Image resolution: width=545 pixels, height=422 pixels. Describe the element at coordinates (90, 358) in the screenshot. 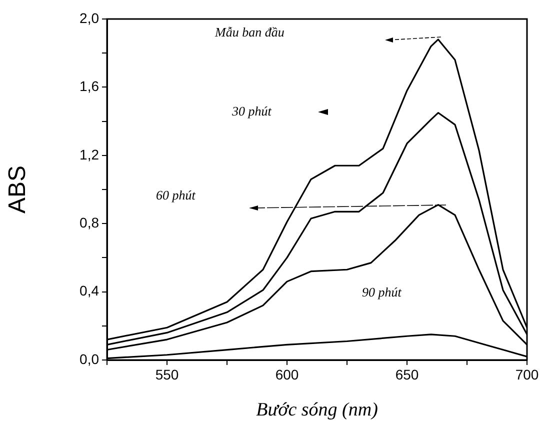

I see `y-tick-label: 0,0` at that location.